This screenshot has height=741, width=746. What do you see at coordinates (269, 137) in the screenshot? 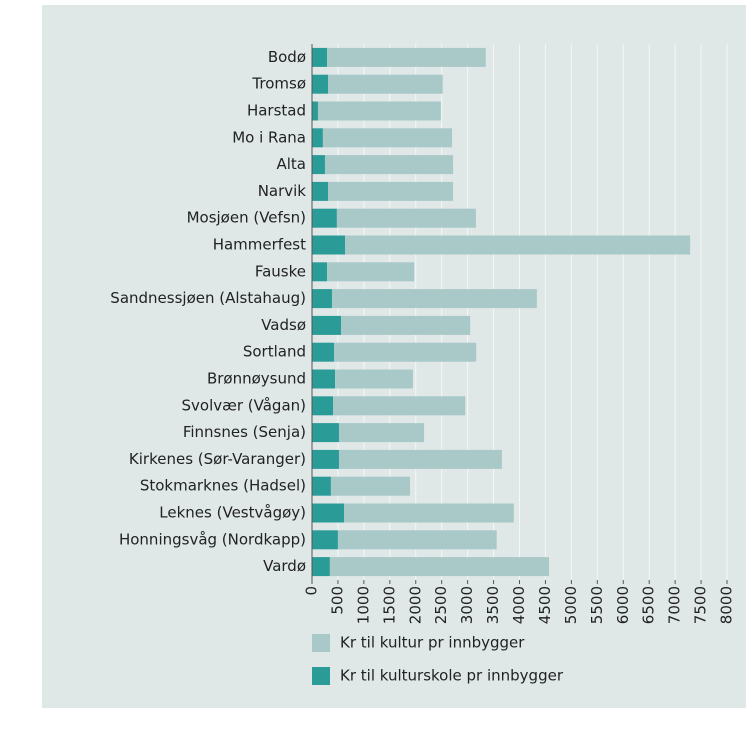
I see `y-tick-label: Mo i Rana` at bounding box center [269, 137].